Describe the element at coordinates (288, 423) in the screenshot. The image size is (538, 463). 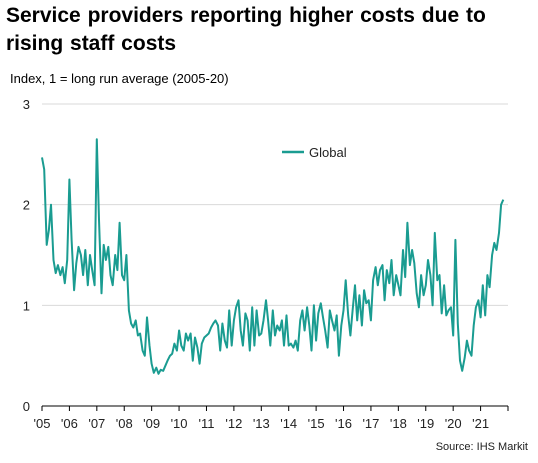
I see `x-tick-label: '14` at that location.